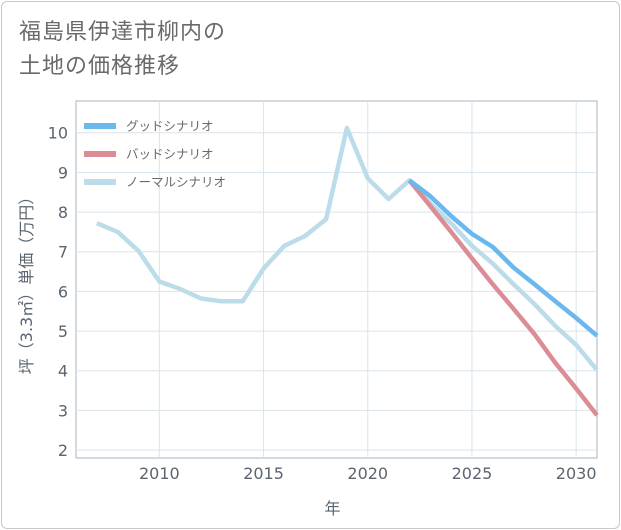 The image size is (621, 530). I want to click on legend-label-good: グッドシナリオ, so click(170, 126).